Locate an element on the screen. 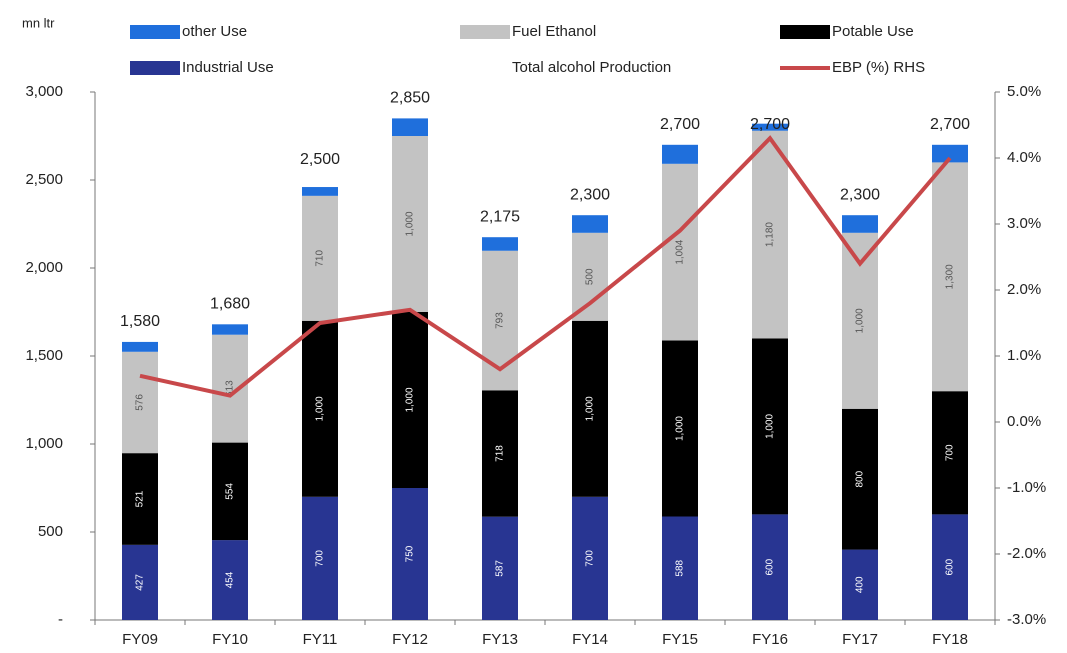 This screenshot has width=1067, height=653. segment-label: 587 is located at coordinates (500, 568).